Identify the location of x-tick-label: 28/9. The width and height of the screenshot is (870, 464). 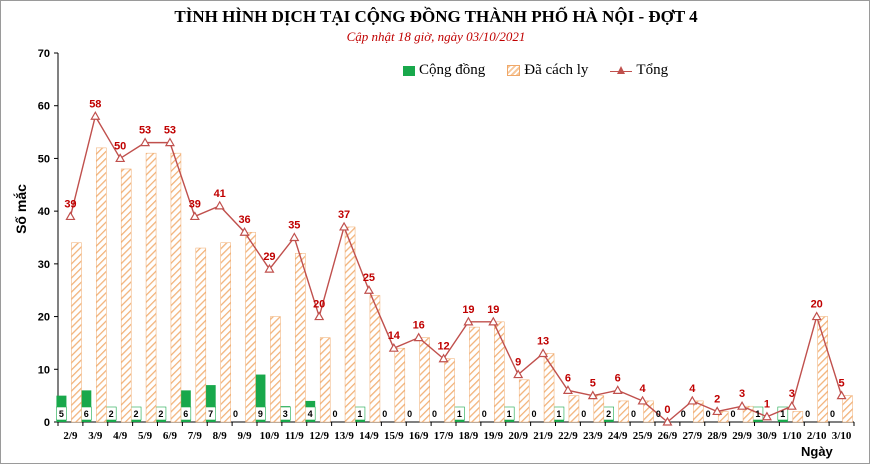
(717, 436).